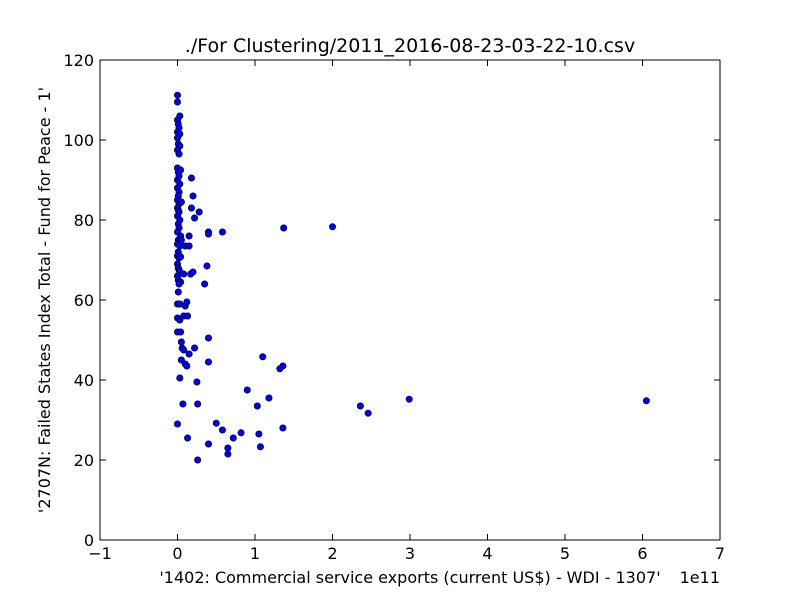 This screenshot has width=800, height=600. I want to click on x-tick-label: −1, so click(100, 553).